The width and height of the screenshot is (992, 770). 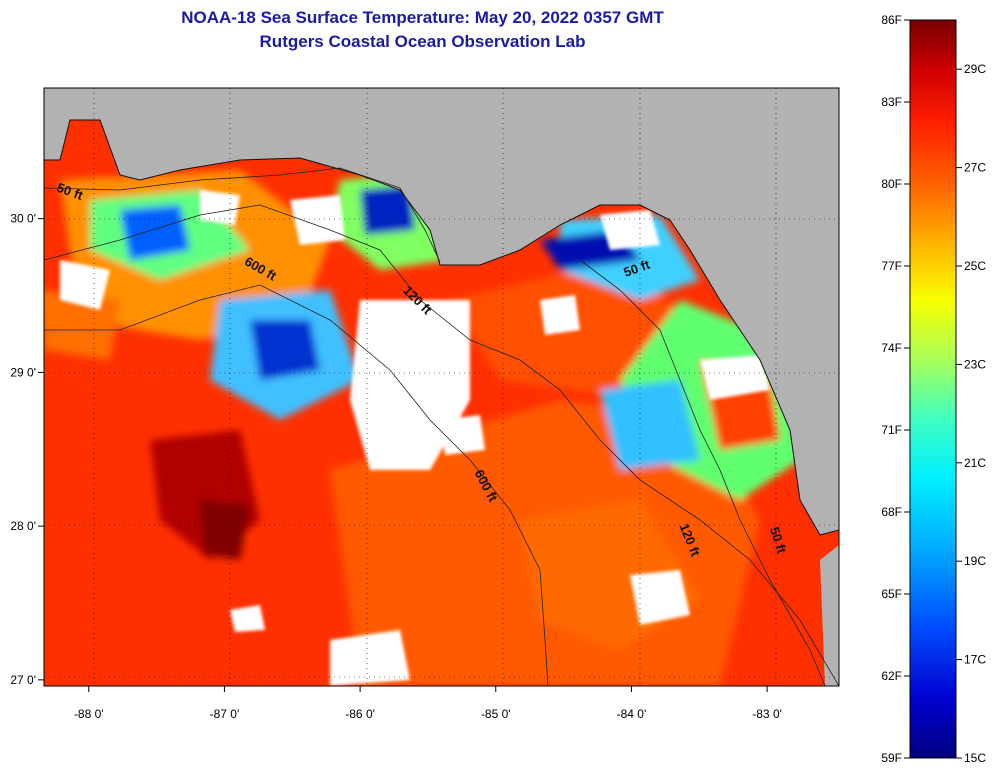 What do you see at coordinates (975, 463) in the screenshot?
I see `cb-c-label: 21C` at bounding box center [975, 463].